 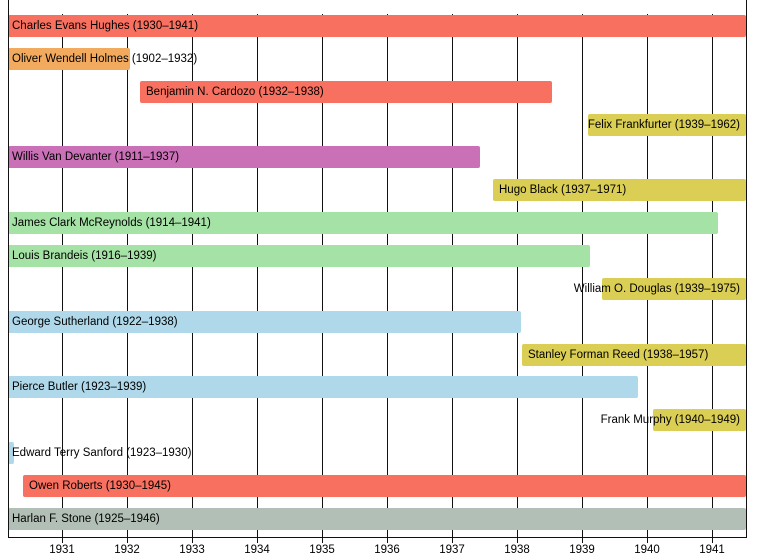 I want to click on tenure-bar-holmes, so click(x=69, y=59).